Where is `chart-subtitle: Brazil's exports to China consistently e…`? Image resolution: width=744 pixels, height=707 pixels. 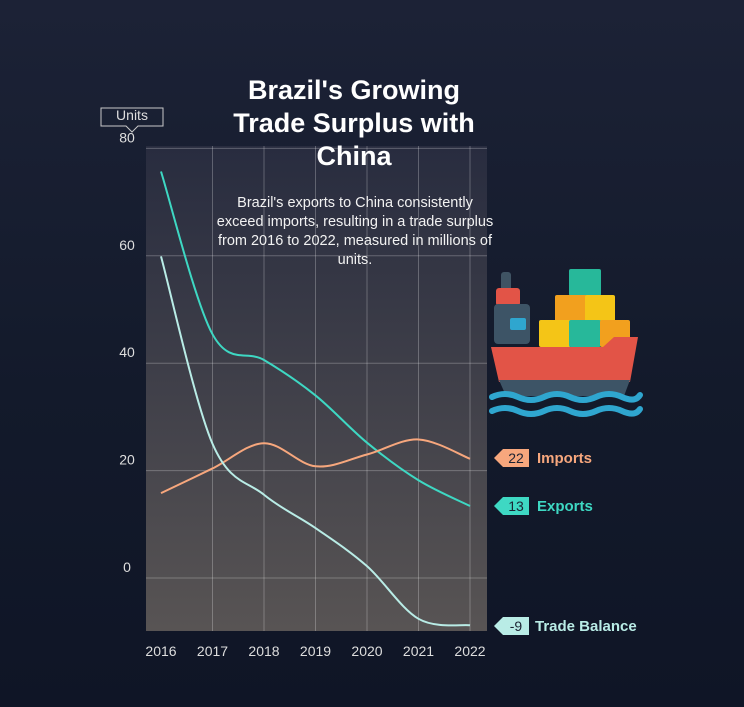
chart-subtitle: Brazil's exports to China consistently e… is located at coordinates (355, 231).